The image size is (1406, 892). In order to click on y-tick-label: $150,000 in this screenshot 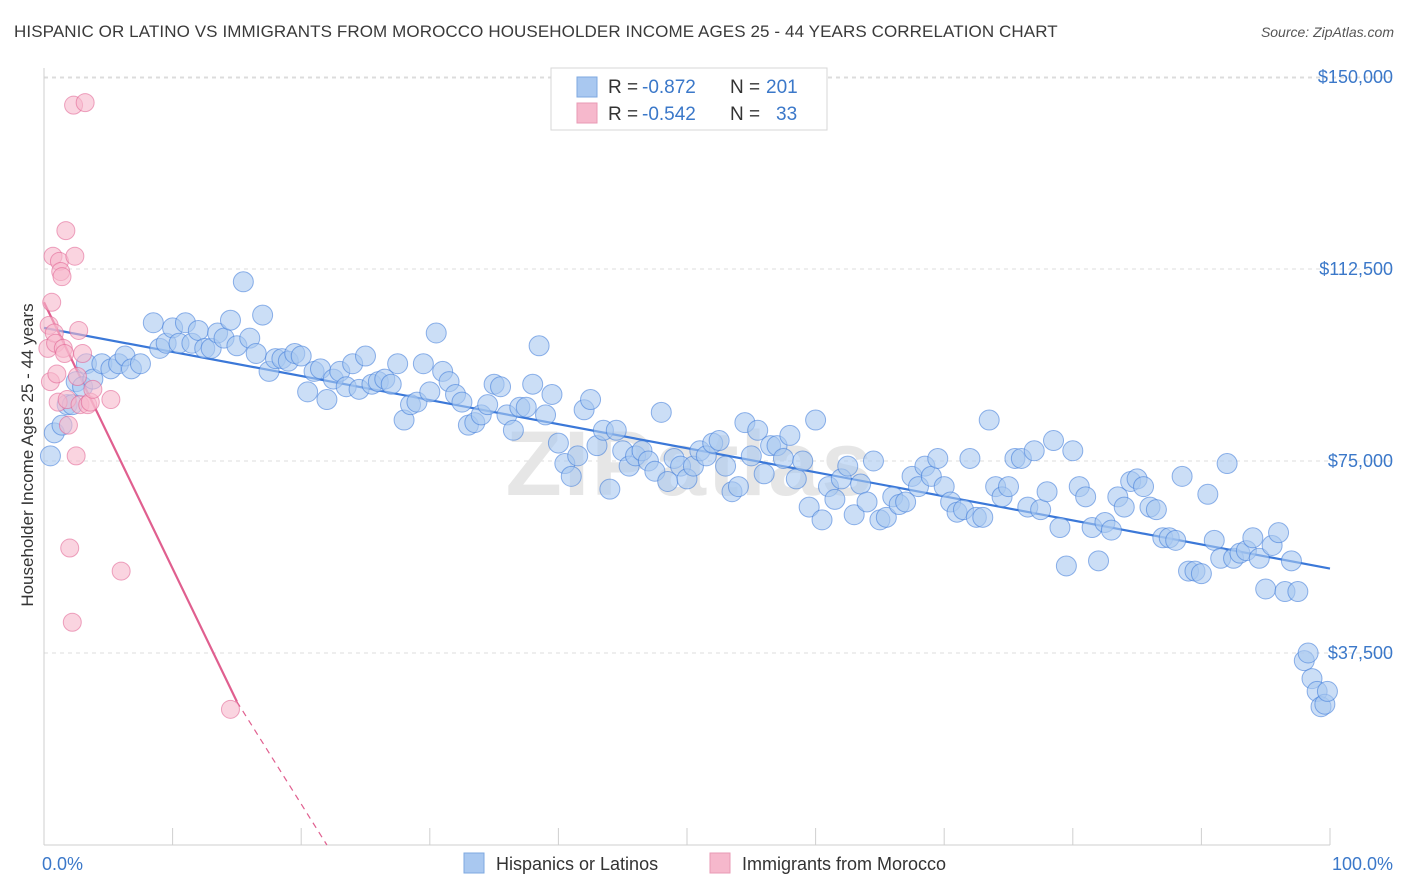, I will do `click(1355, 77)`.